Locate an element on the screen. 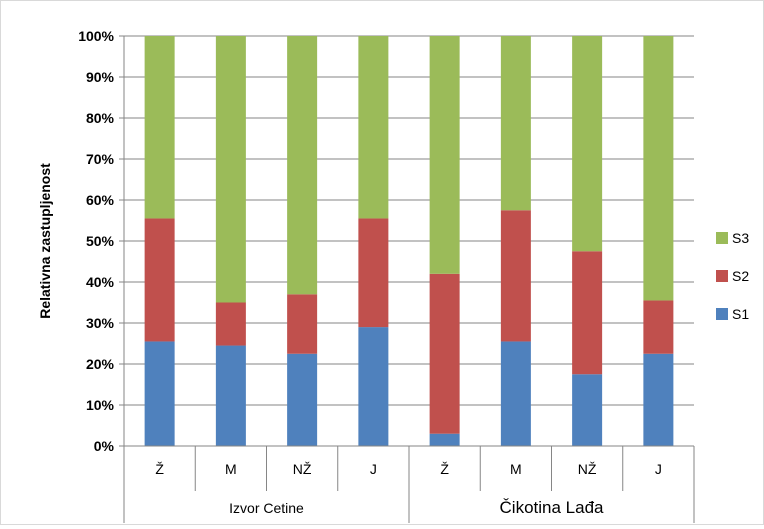 Image resolution: width=764 pixels, height=529 pixels. y-tick-label: 10% is located at coordinates (100, 405).